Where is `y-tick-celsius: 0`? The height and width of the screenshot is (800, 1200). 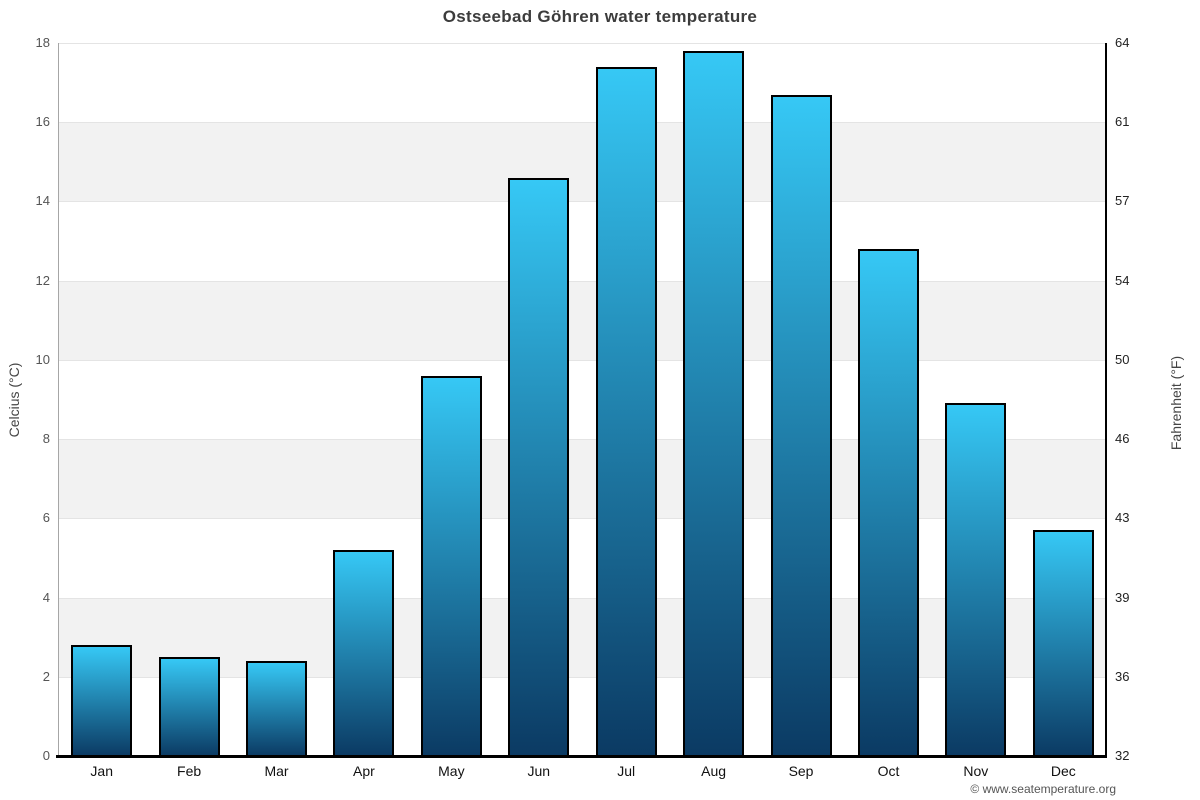 y-tick-celsius: 0 is located at coordinates (46, 755).